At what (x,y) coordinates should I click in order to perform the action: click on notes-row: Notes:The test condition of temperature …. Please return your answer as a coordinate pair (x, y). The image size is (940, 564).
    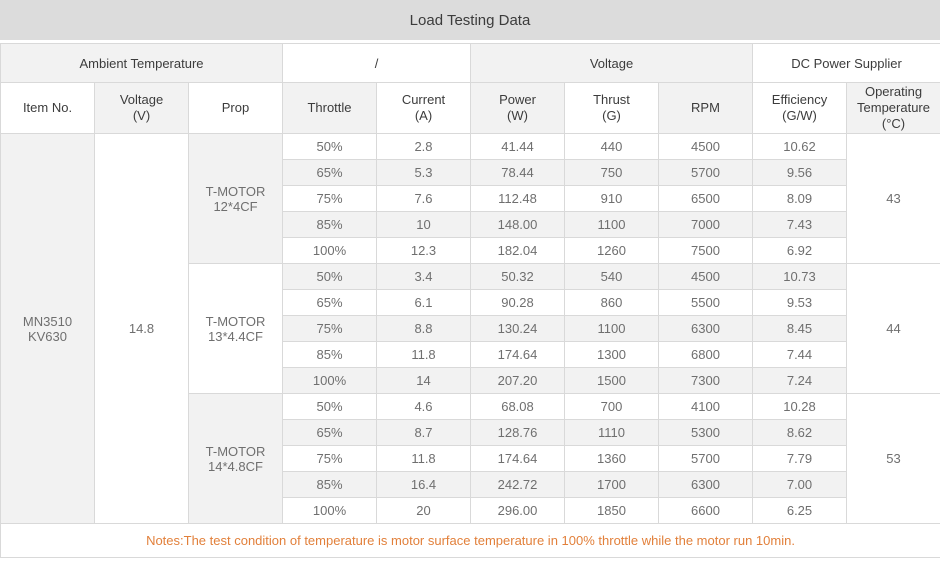
    Looking at the image, I should click on (470, 540).